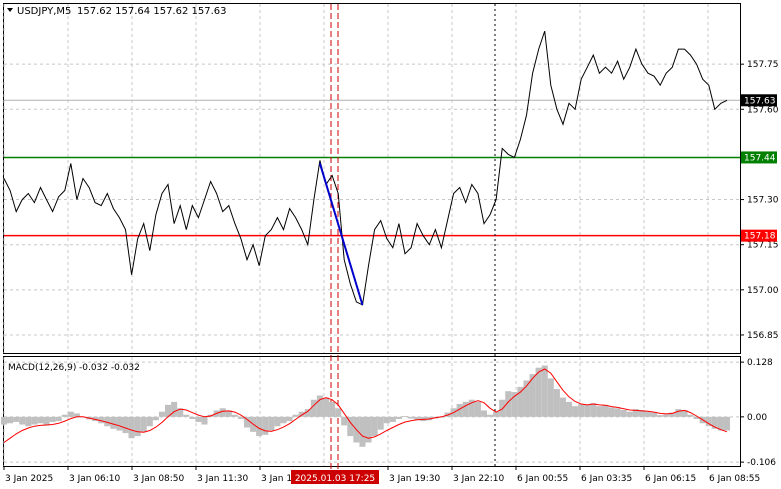 This screenshot has width=781, height=489. I want to click on time-axis-label: 3 Jan 11:30, so click(223, 479).